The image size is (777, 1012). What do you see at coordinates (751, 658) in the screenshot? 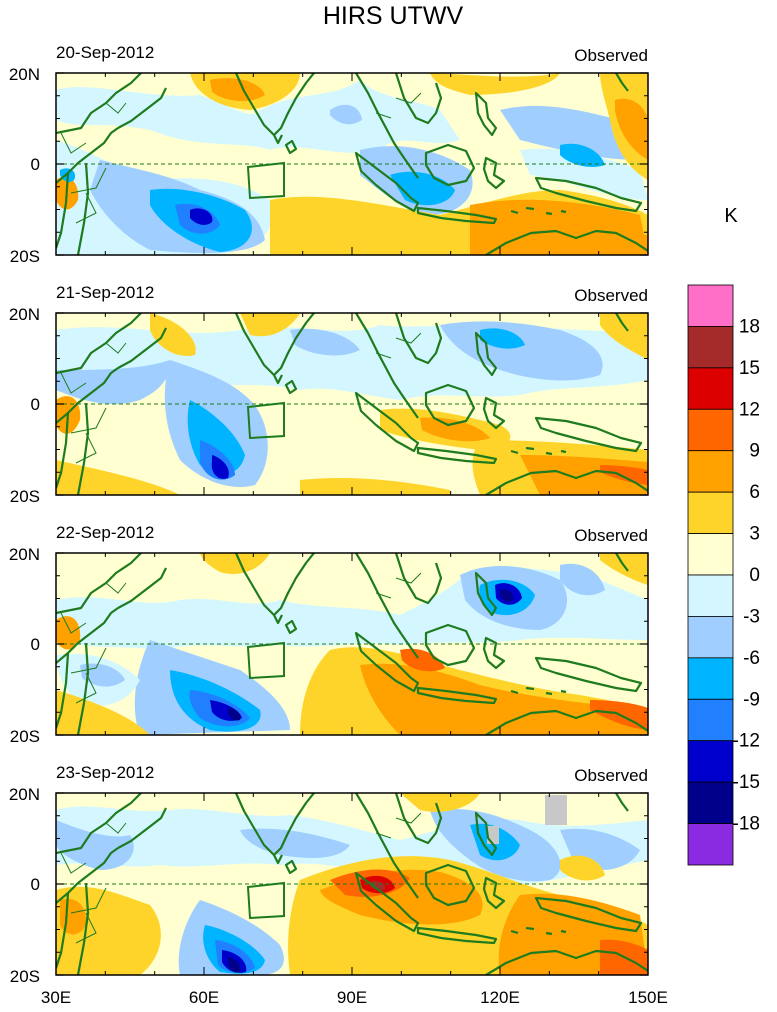
I see `colorbar-label: -6` at bounding box center [751, 658].